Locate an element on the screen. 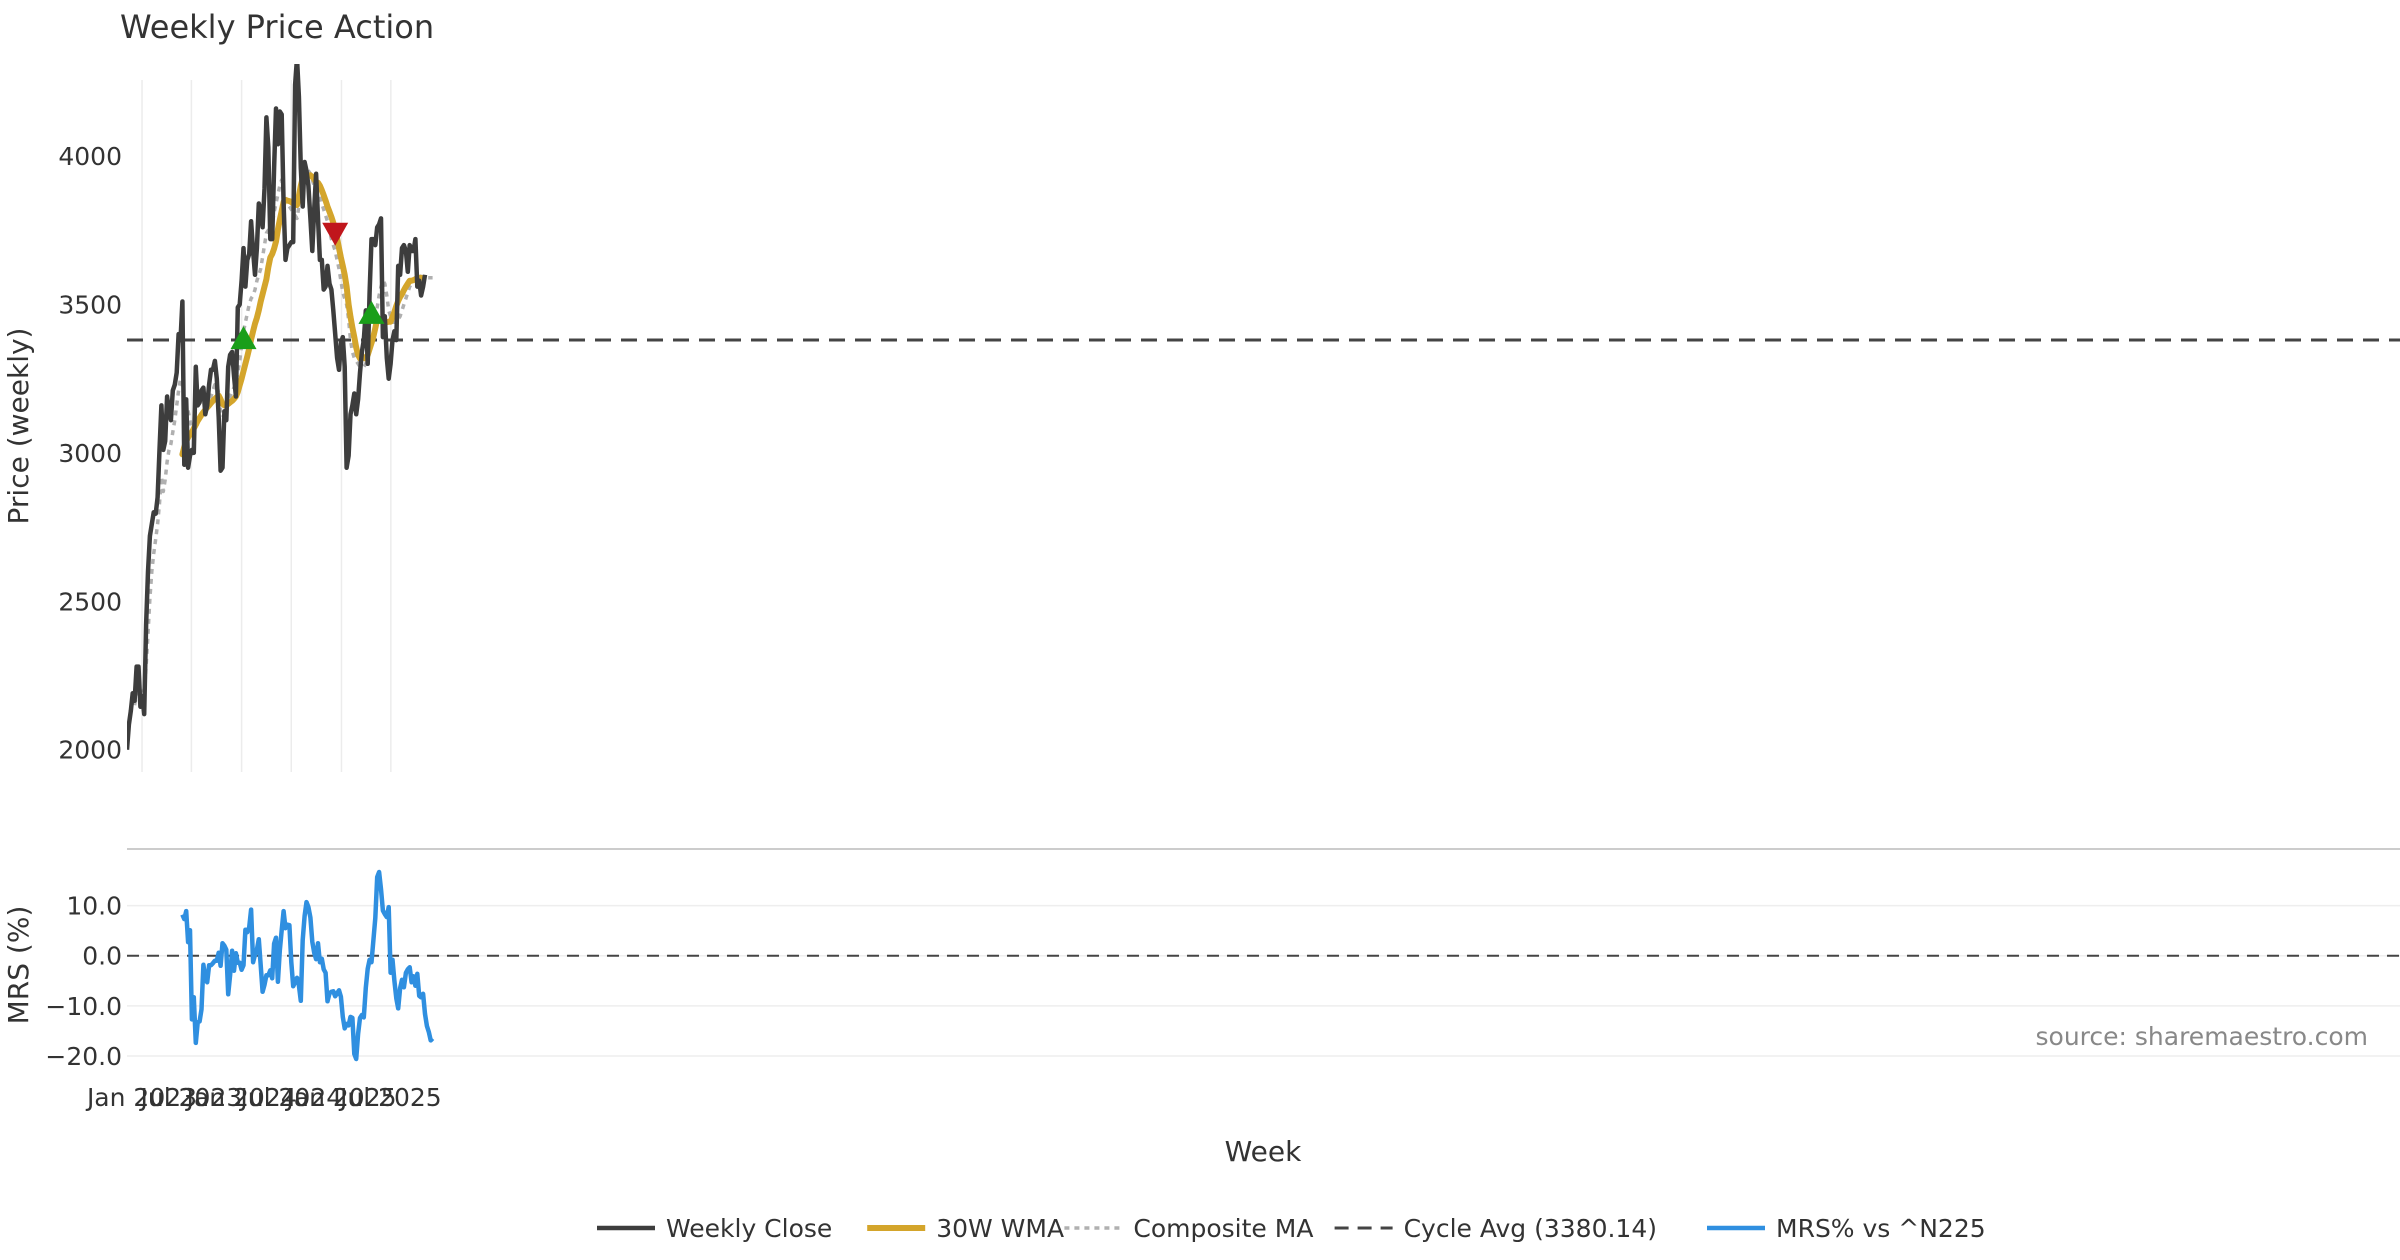  price-tick-label: 2000 is located at coordinates (90, 750).